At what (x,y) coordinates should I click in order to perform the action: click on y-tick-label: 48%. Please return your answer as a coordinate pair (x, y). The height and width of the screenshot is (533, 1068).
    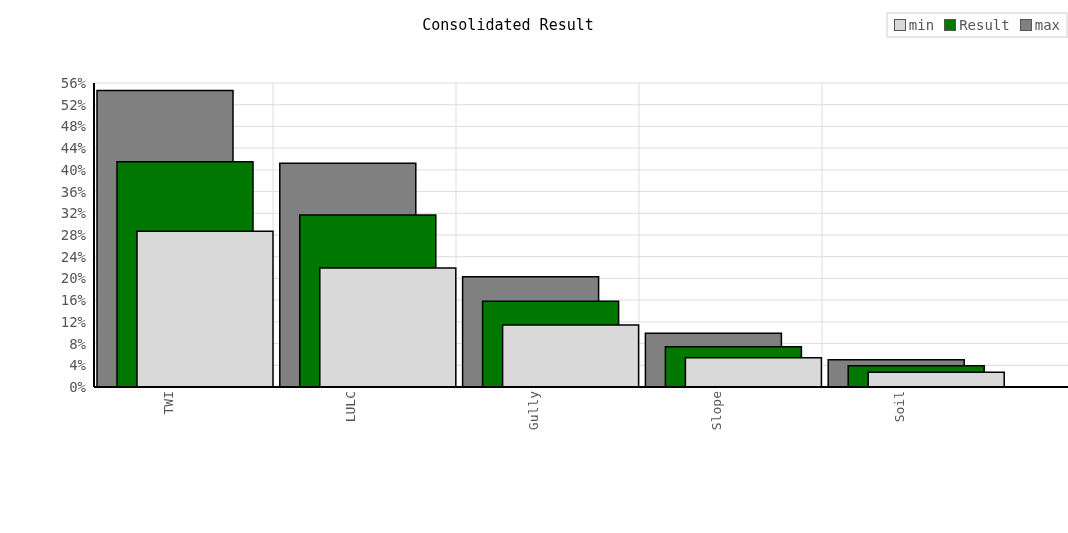
    Looking at the image, I should click on (73, 126).